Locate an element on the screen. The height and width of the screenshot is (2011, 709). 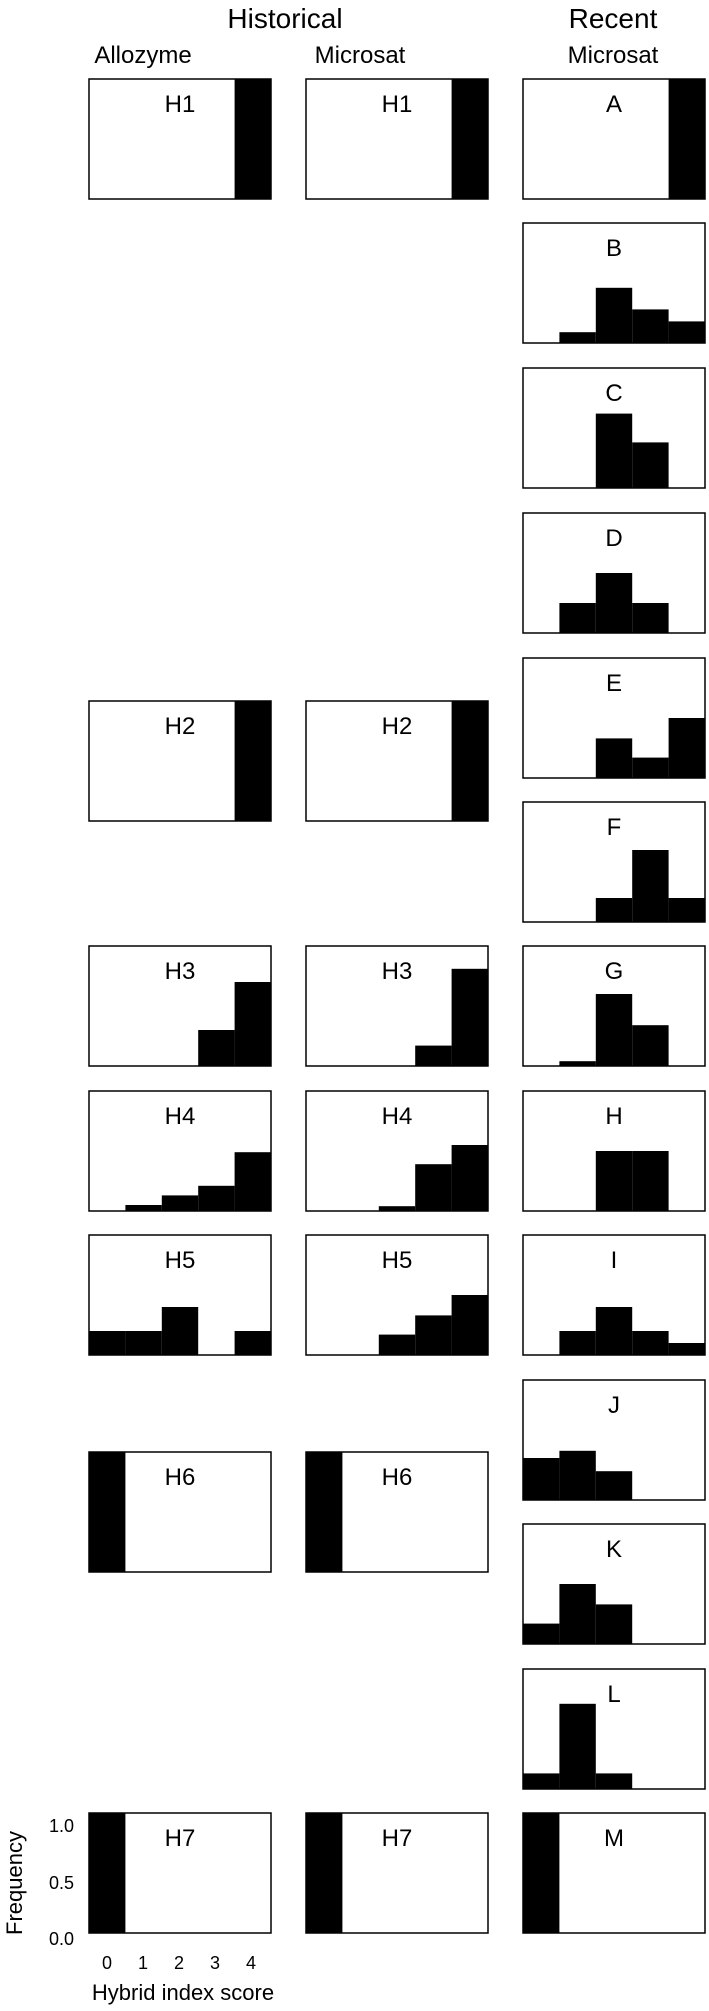
panel-label: G is located at coordinates (614, 971).